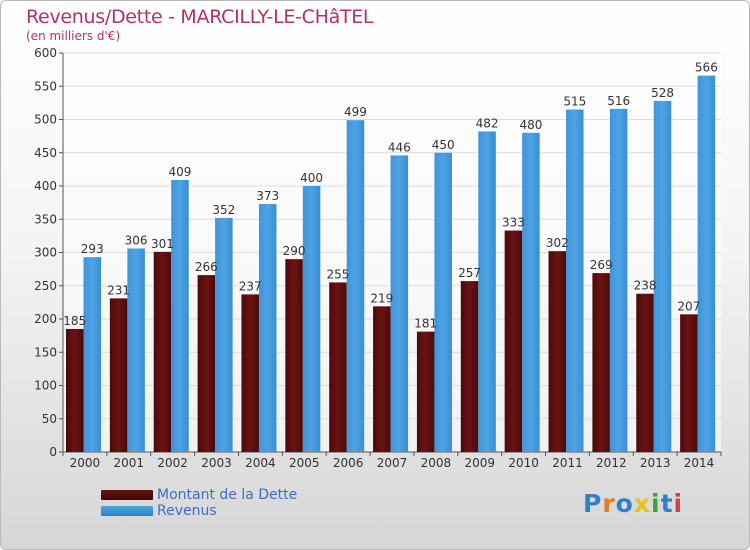 This screenshot has height=550, width=750. What do you see at coordinates (118, 290) in the screenshot?
I see `data-label-dette: 231` at bounding box center [118, 290].